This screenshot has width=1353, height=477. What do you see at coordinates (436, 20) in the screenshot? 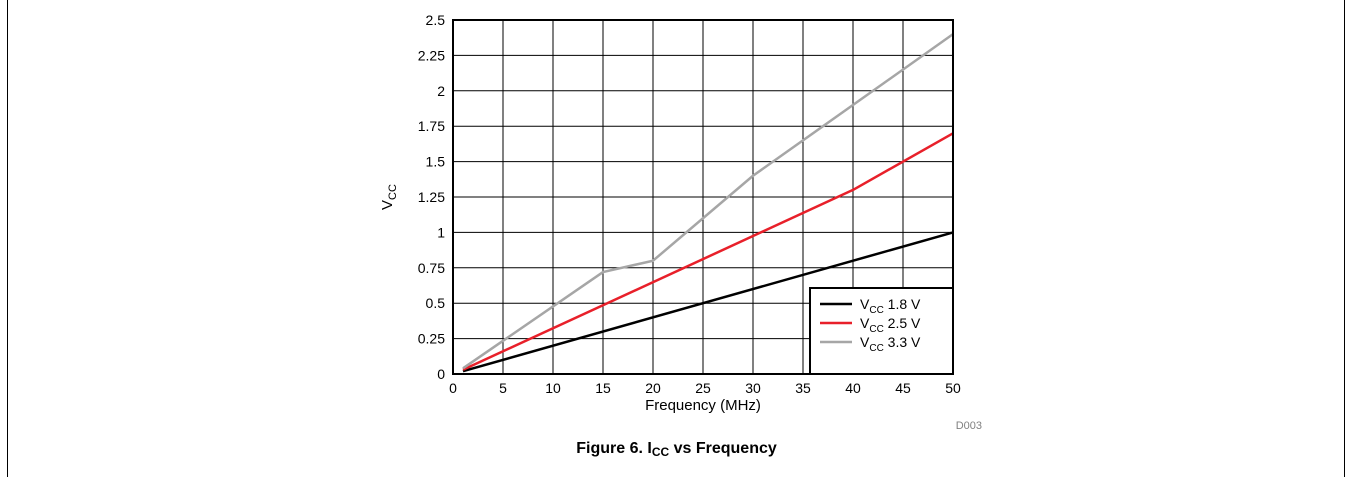
I see `y-tick-label: 2.5` at bounding box center [436, 20].